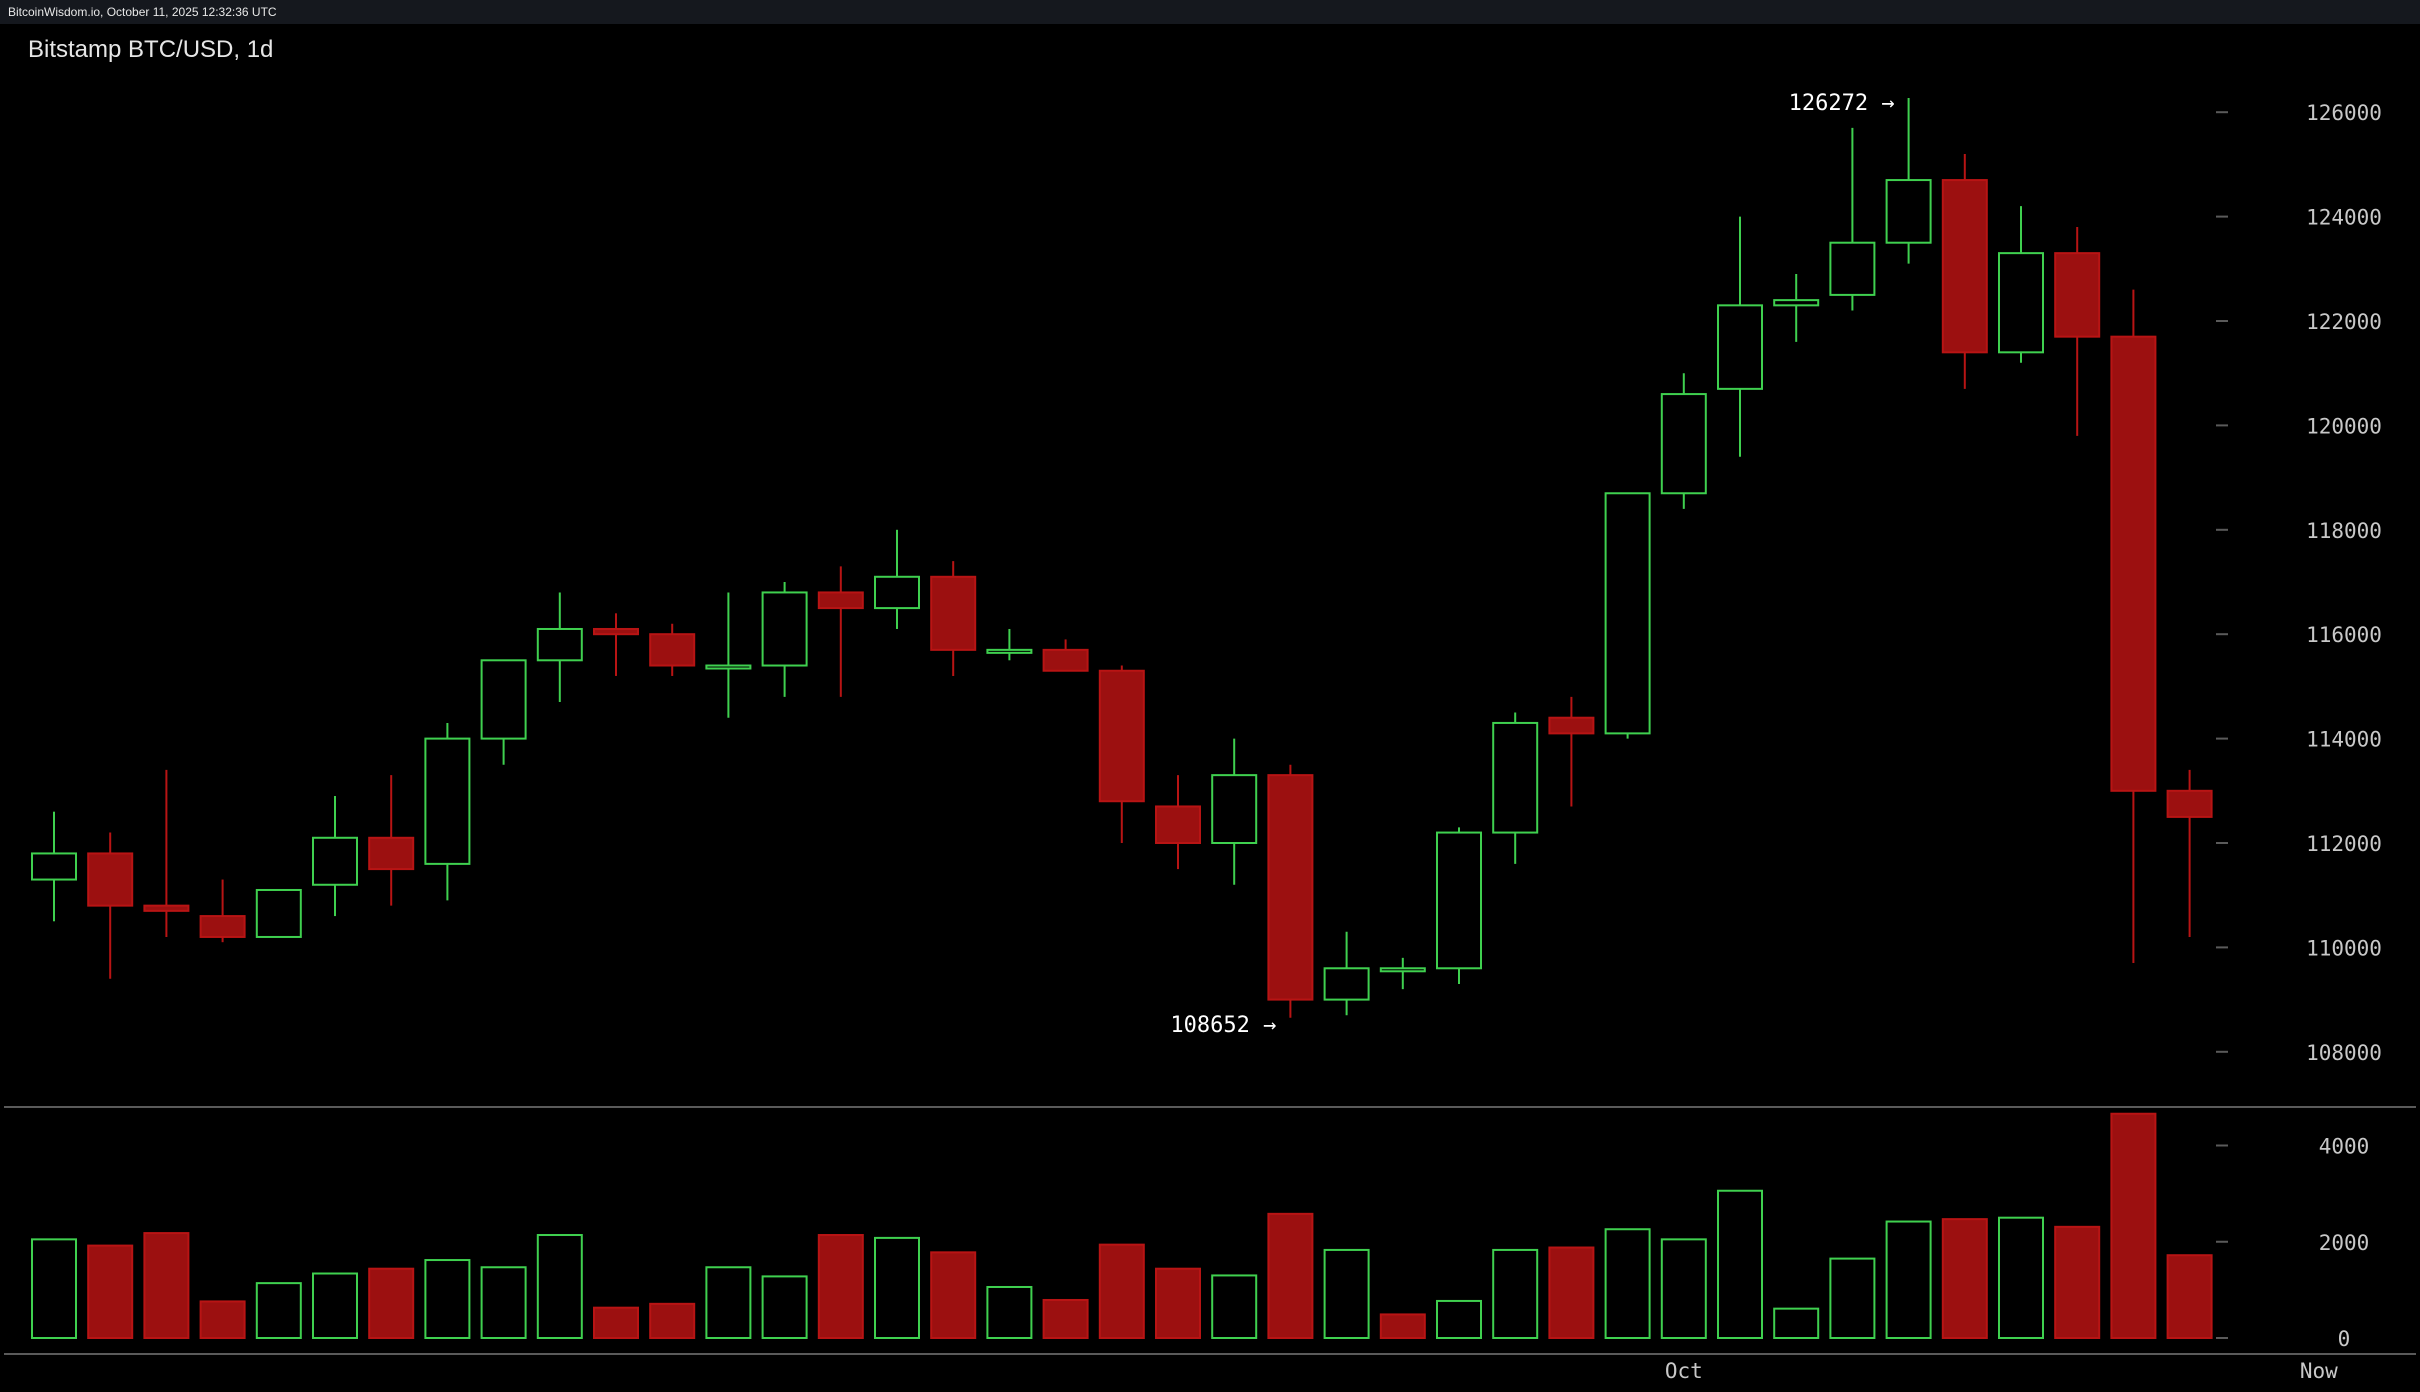  I want to click on low-annotation: 108652 →, so click(1223, 1025).